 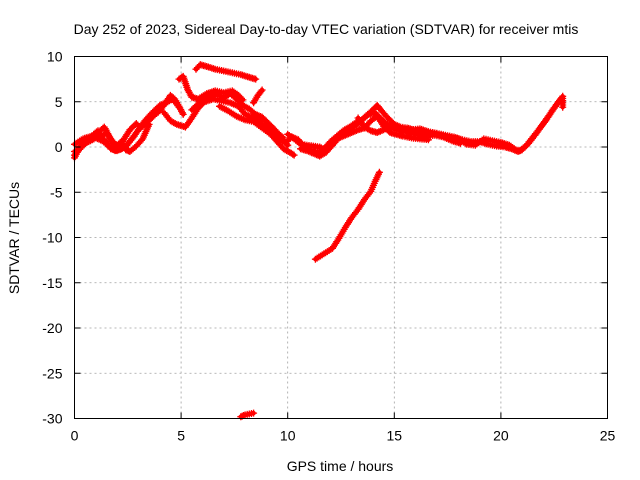 What do you see at coordinates (608, 436) in the screenshot?
I see `x-tick-label: 25` at bounding box center [608, 436].